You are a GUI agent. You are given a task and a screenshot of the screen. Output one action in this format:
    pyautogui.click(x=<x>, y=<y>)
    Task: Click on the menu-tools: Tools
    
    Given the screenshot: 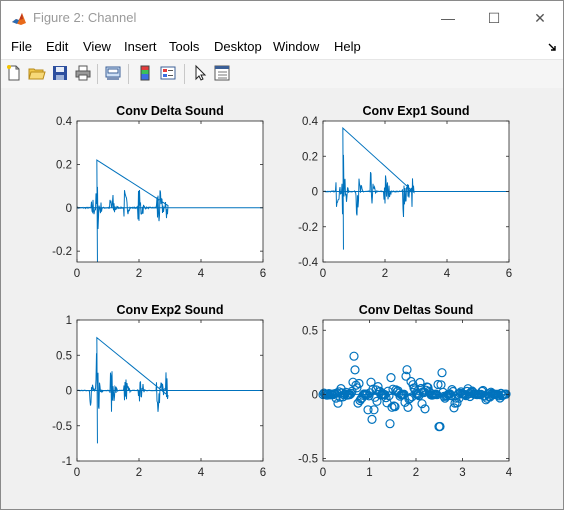 What is the action you would take?
    pyautogui.click(x=184, y=46)
    